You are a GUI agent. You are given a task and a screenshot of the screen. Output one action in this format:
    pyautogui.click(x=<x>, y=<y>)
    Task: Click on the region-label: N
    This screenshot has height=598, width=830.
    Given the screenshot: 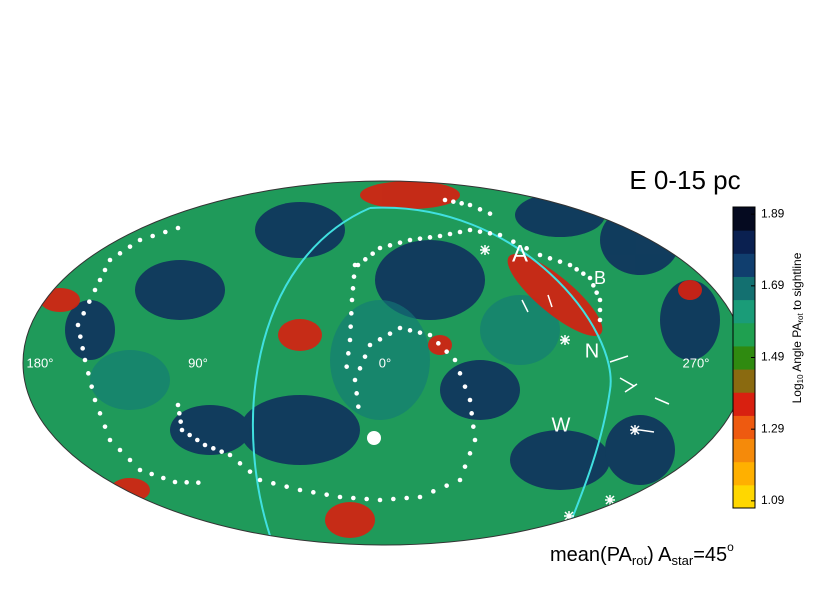 What is the action you would take?
    pyautogui.click(x=592, y=351)
    